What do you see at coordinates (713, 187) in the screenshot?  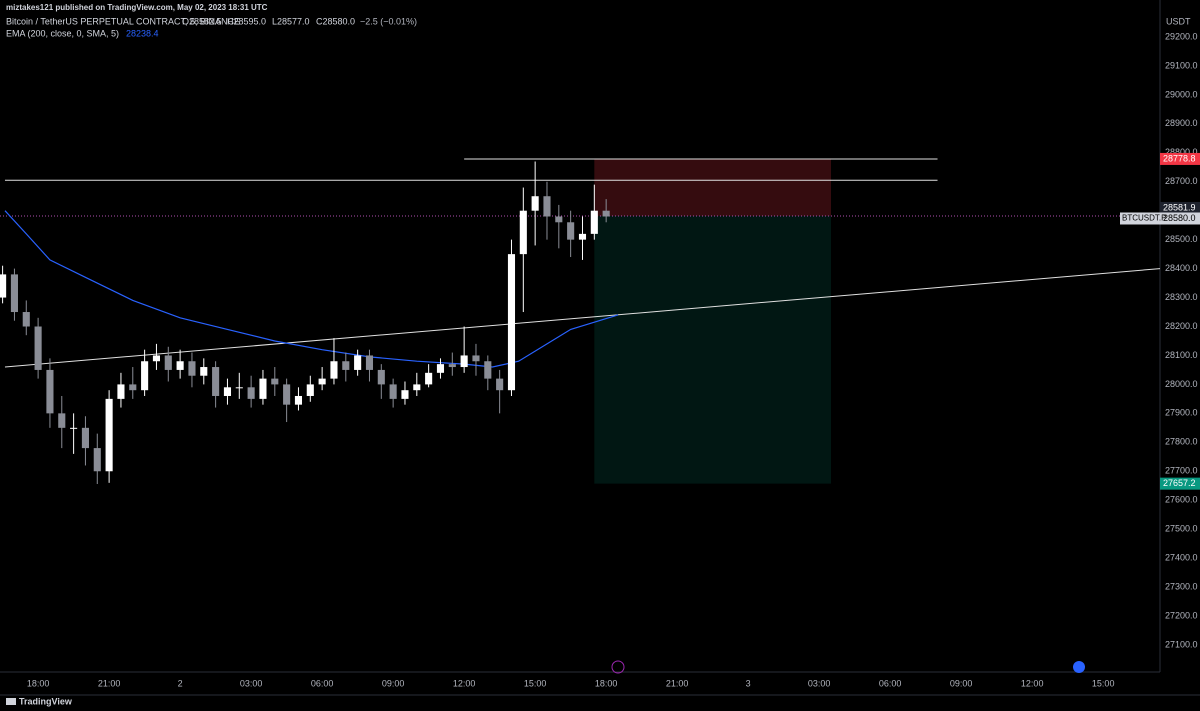 I see `stop-zone` at bounding box center [713, 187].